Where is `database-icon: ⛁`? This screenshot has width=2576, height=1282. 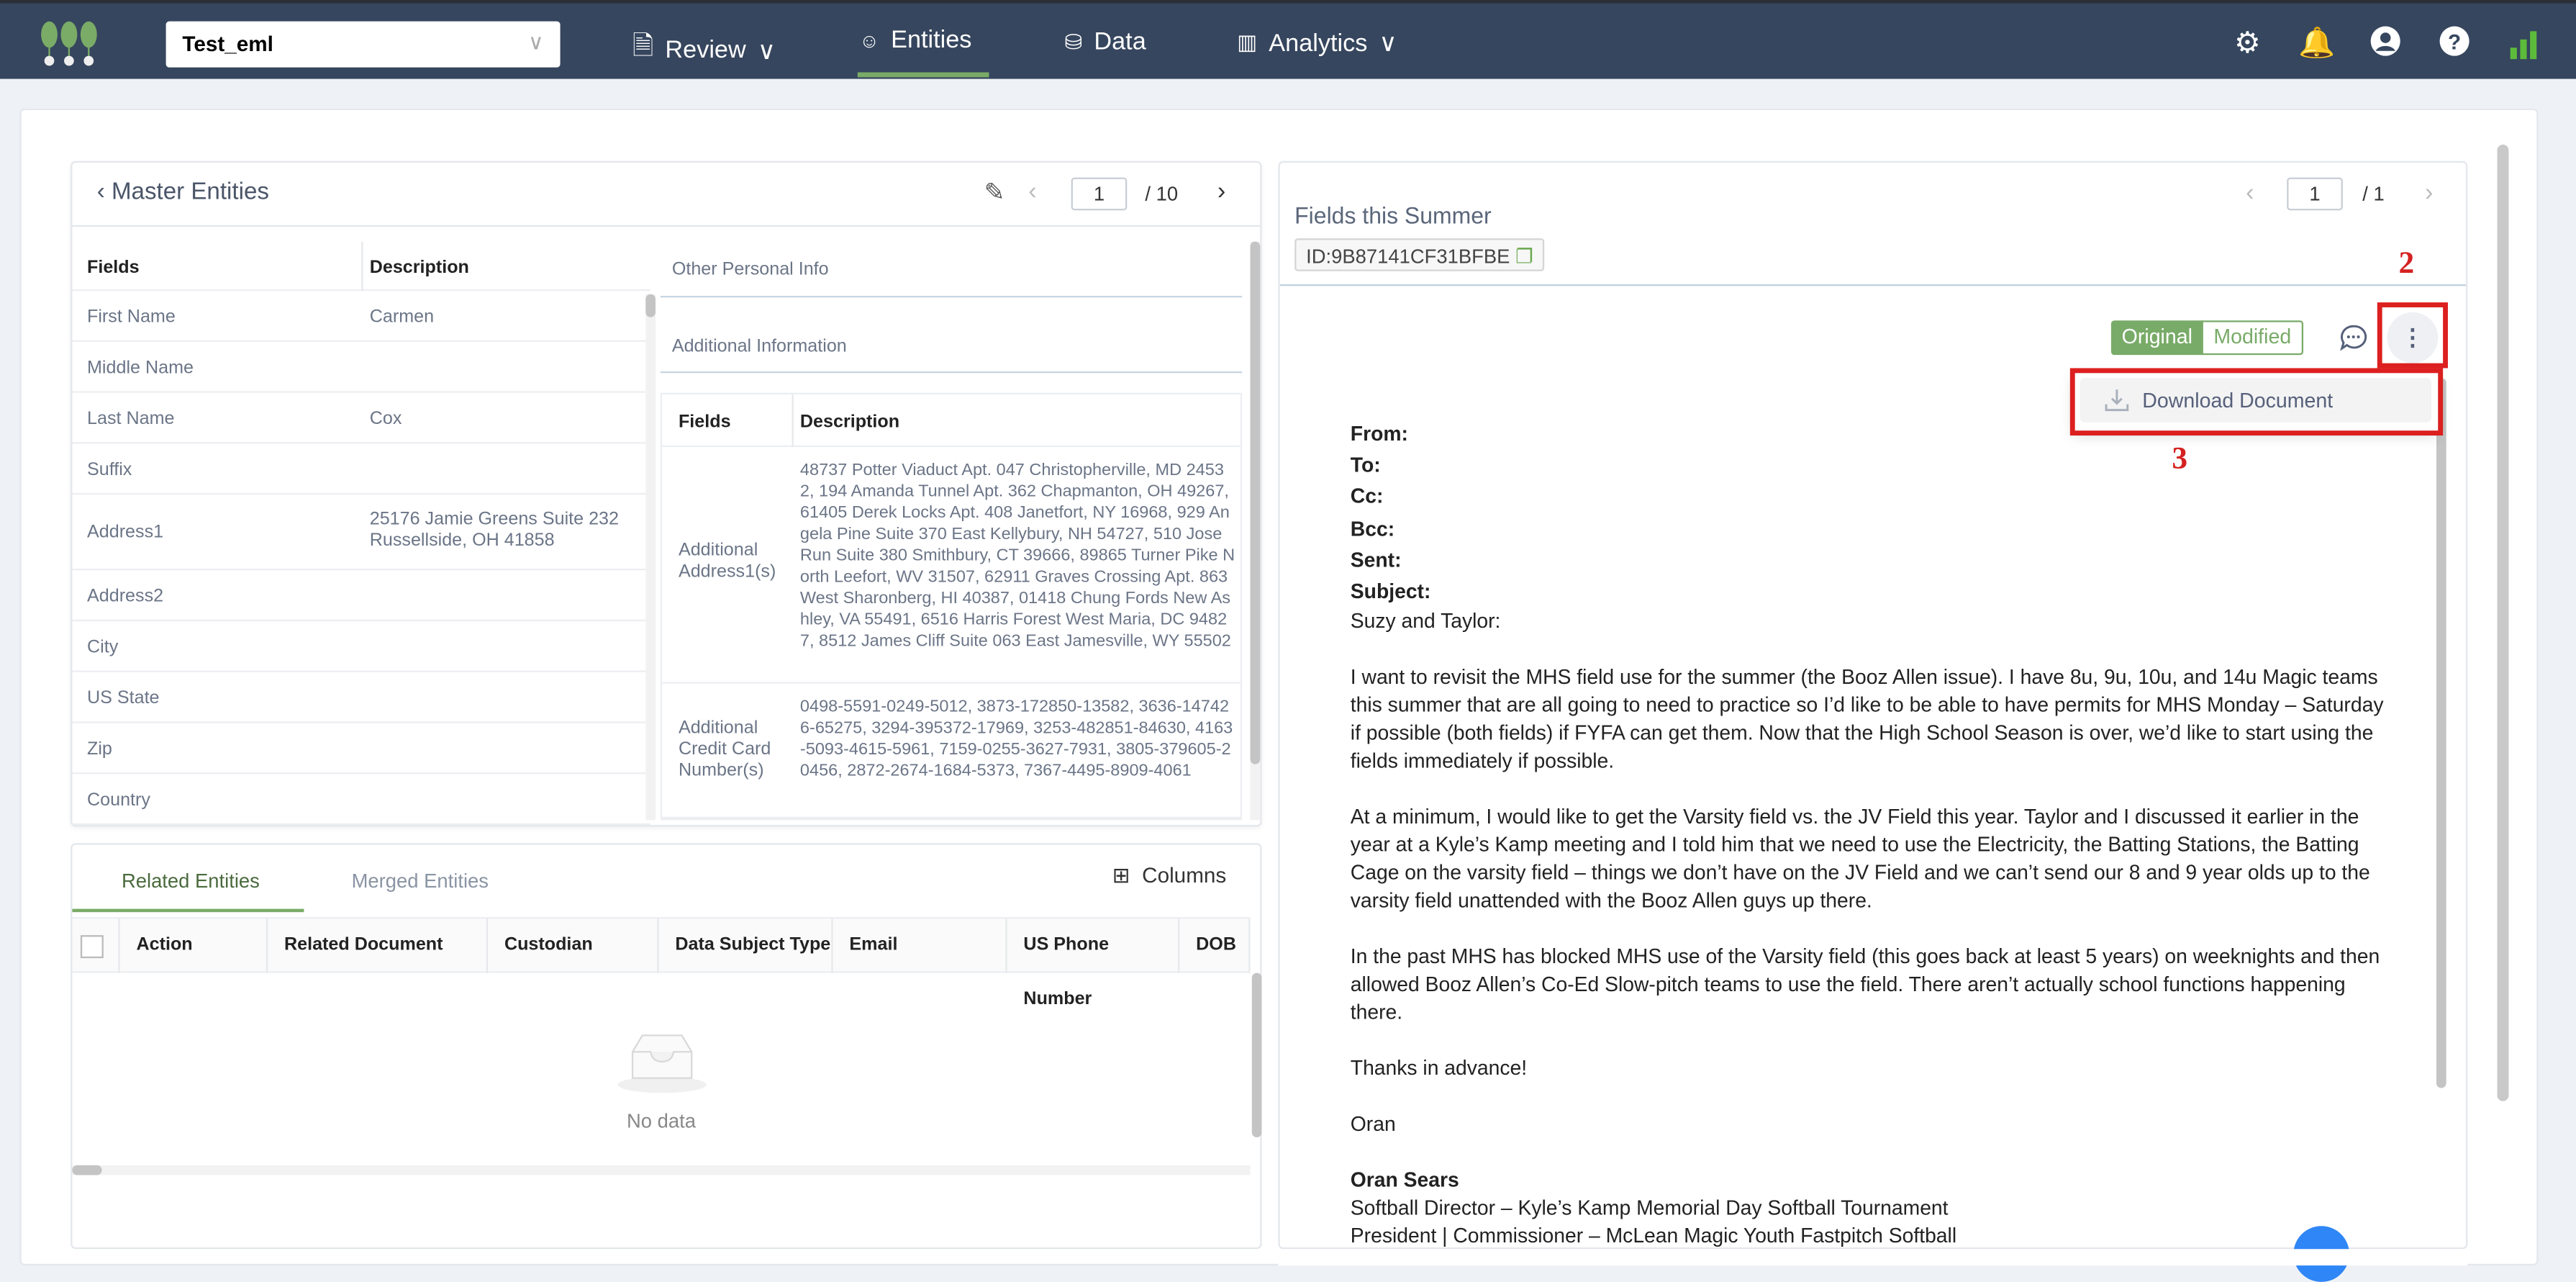
database-icon: ⛁ is located at coordinates (1073, 41).